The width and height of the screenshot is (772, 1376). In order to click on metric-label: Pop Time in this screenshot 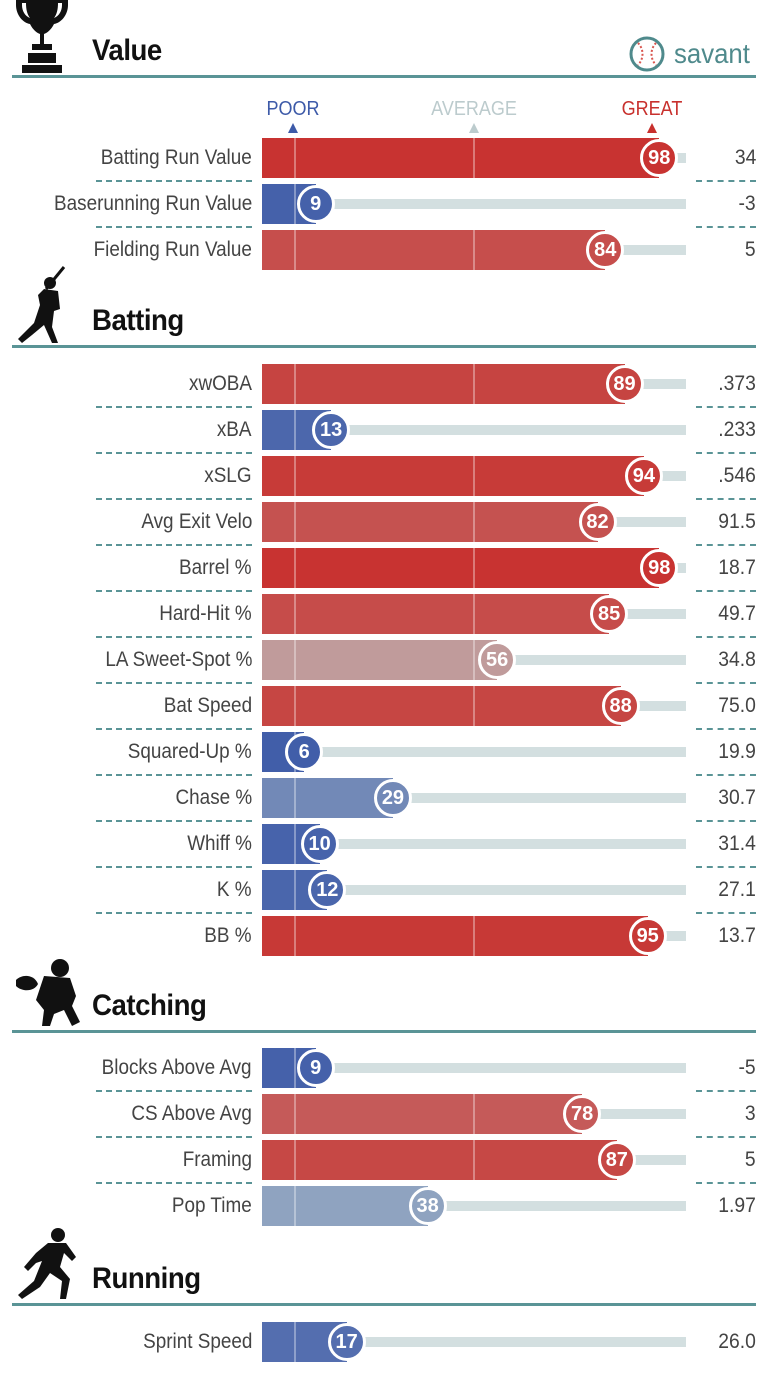, I will do `click(212, 1205)`.